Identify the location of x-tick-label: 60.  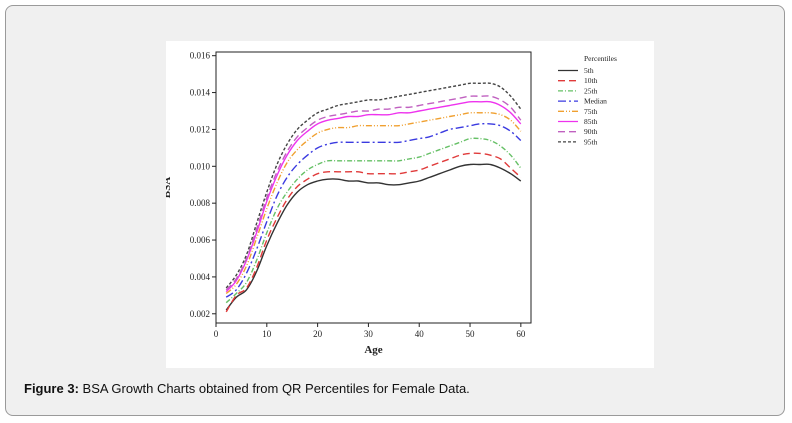
(521, 334).